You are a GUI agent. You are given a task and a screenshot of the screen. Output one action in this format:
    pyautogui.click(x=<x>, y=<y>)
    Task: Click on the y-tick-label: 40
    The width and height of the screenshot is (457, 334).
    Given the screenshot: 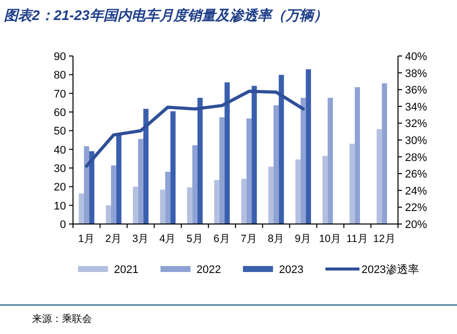 What is the action you would take?
    pyautogui.click(x=60, y=150)
    